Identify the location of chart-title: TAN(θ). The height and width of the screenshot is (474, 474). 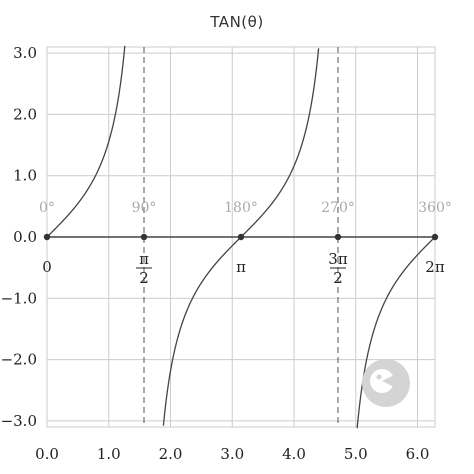
(236, 22).